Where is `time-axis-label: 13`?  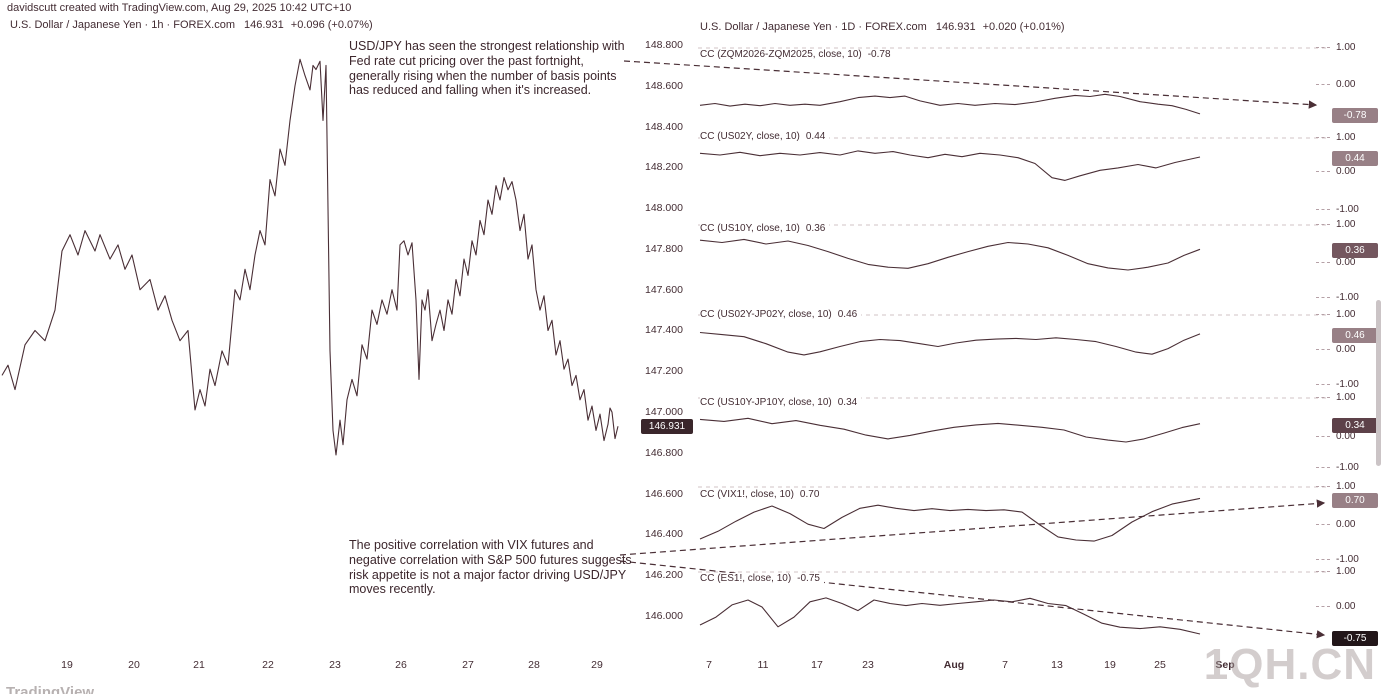 time-axis-label: 13 is located at coordinates (1057, 665).